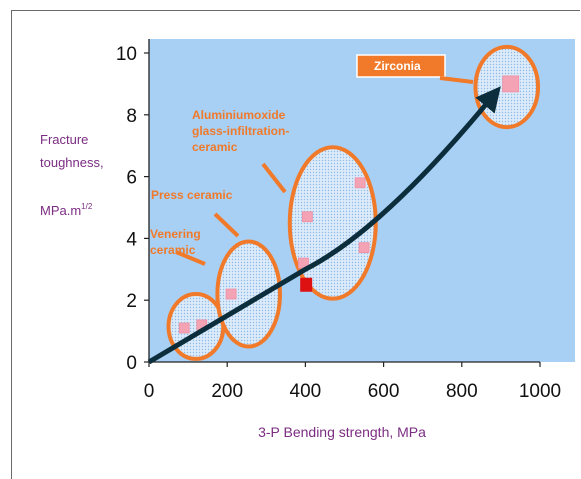 The width and height of the screenshot is (581, 479). What do you see at coordinates (64, 139) in the screenshot?
I see `y-axis-label-line-1: Fracture` at bounding box center [64, 139].